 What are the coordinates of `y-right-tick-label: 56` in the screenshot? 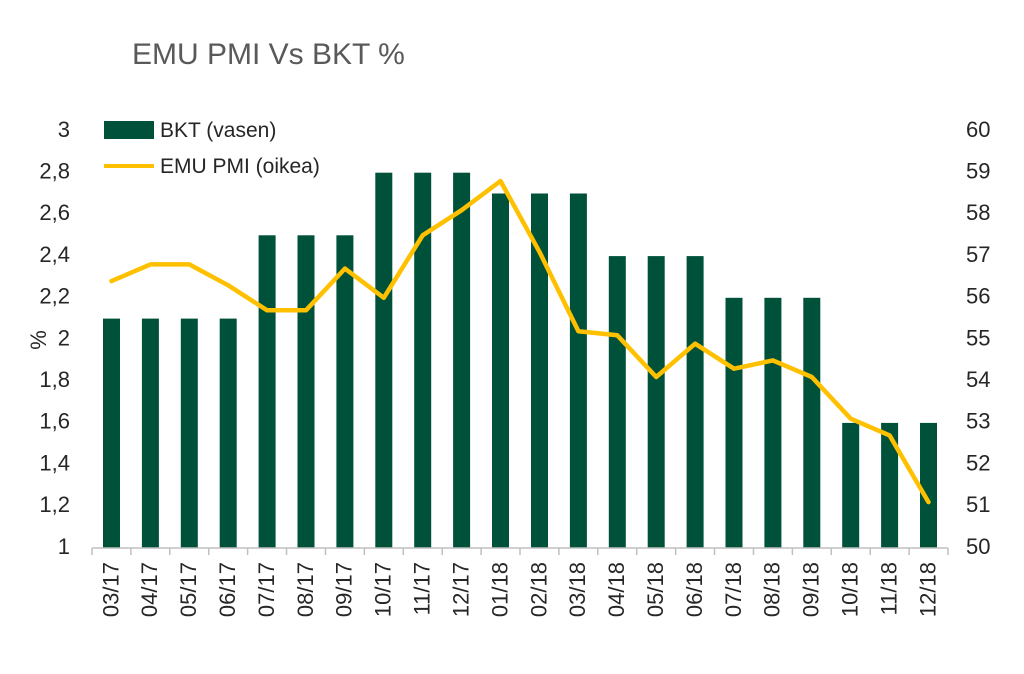 It's located at (978, 296).